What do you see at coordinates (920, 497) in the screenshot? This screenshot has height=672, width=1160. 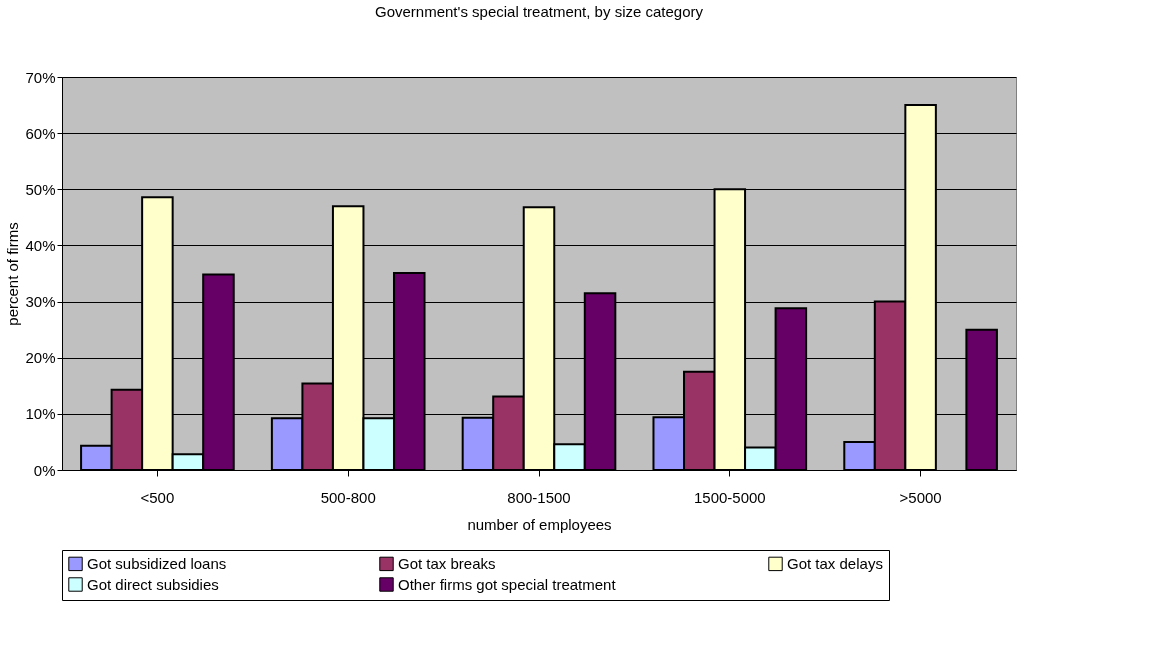 I see `x-tick-label: >5000` at bounding box center [920, 497].